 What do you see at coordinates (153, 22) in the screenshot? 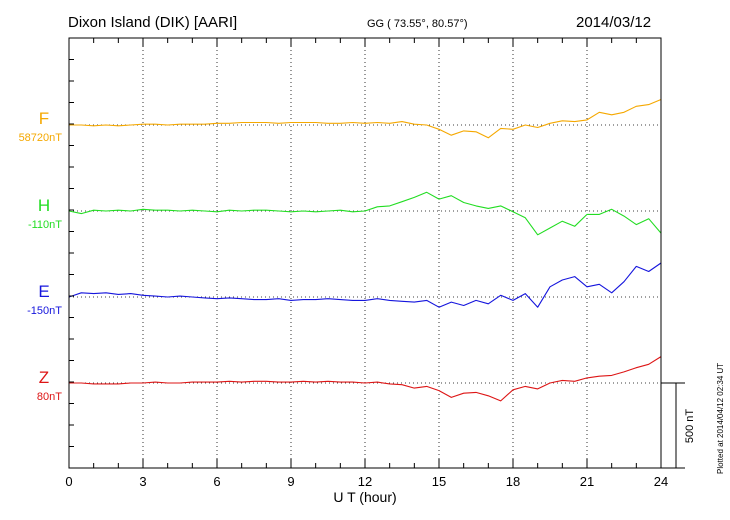
I see `station-title: Dixon Island (DIK) [AARI]` at bounding box center [153, 22].